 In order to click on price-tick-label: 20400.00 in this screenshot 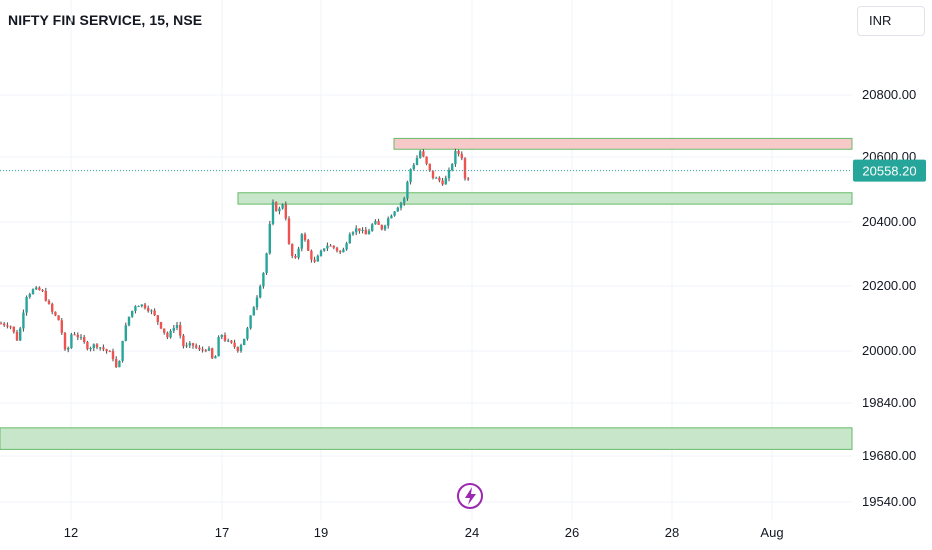, I will do `click(889, 221)`.